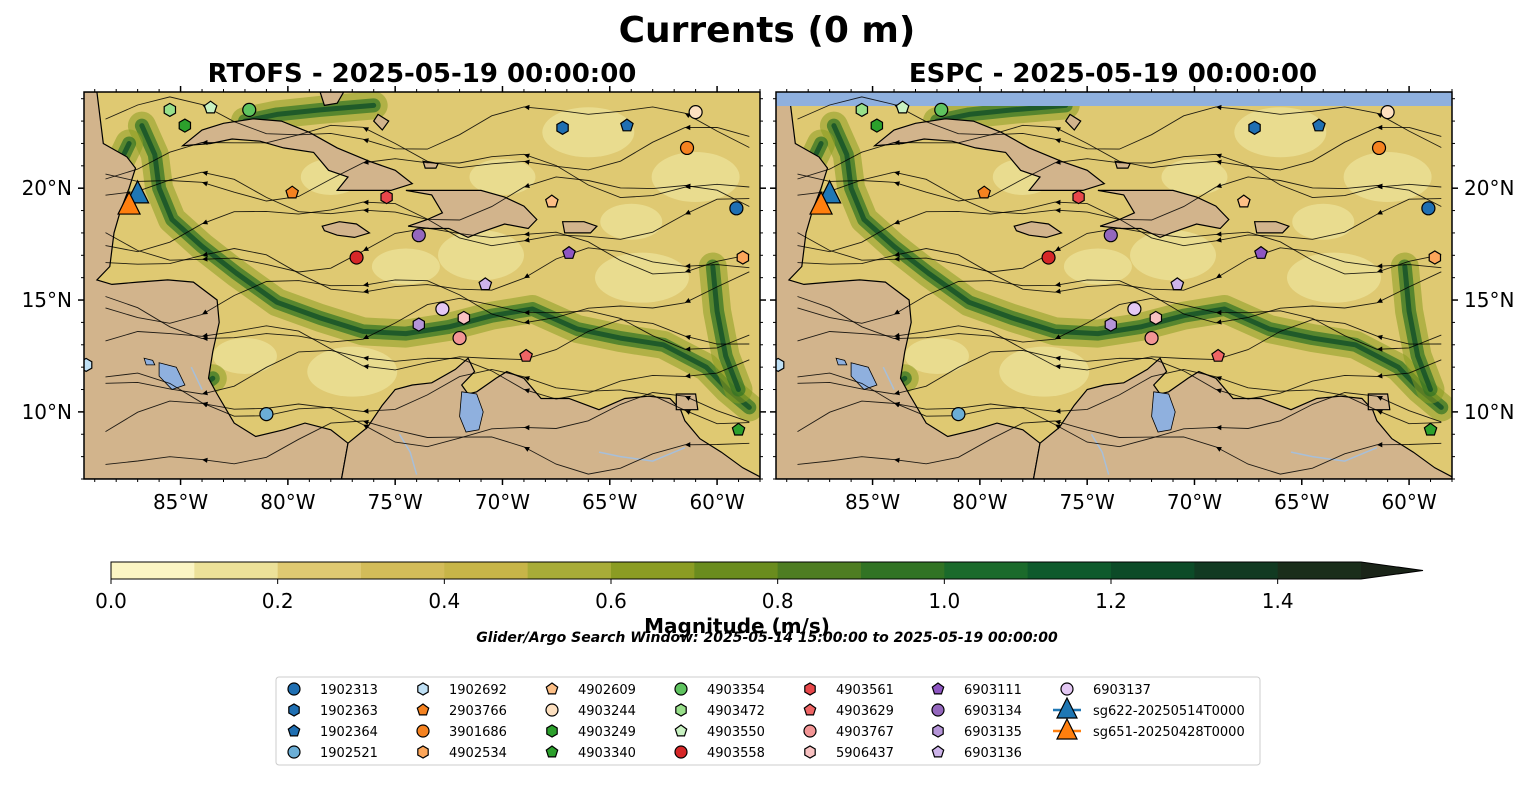 The image size is (1535, 802). I want to click on legend-entry: 4903767, so click(848, 732).